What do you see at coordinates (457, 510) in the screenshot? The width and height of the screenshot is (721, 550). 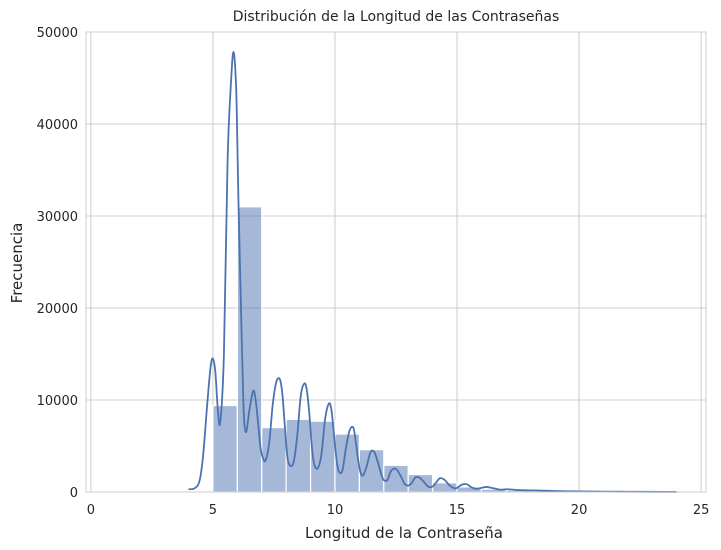 I see `x-tick-label: 15` at bounding box center [457, 510].